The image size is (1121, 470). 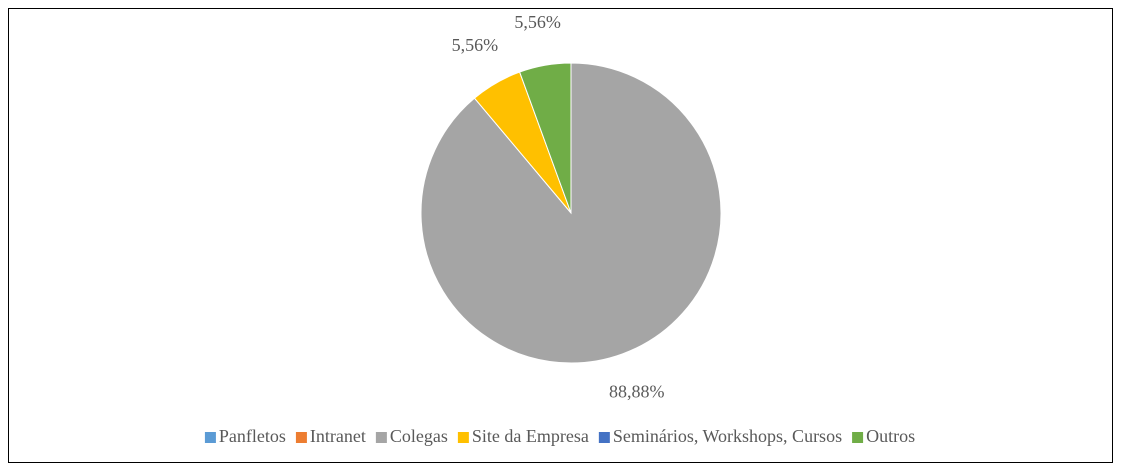 What do you see at coordinates (419, 436) in the screenshot?
I see `legend-label: Colegas` at bounding box center [419, 436].